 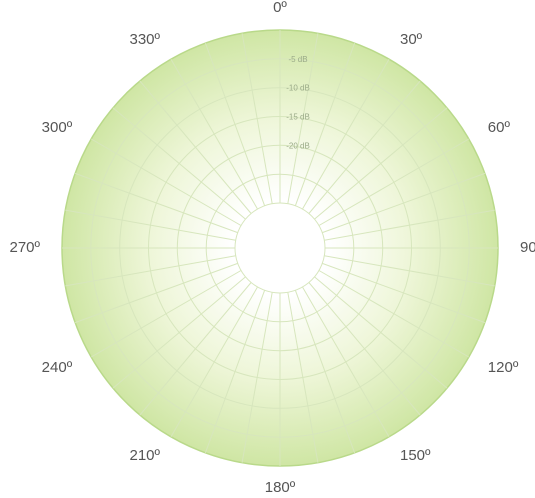 I want to click on angle-tick-label: 210º, so click(x=144, y=455).